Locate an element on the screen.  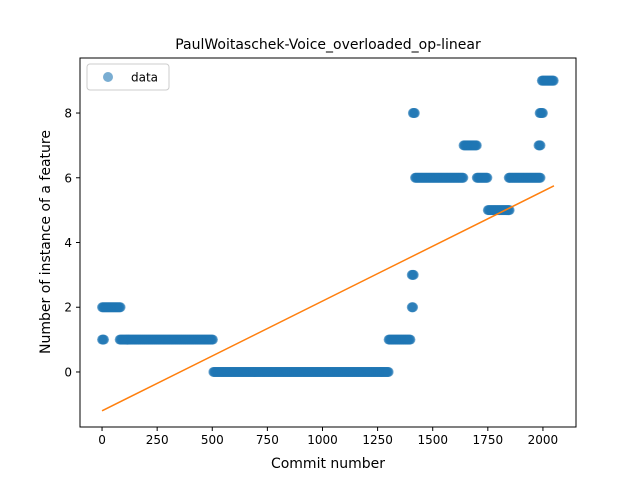
y-tick-label: 2 is located at coordinates (68, 308).